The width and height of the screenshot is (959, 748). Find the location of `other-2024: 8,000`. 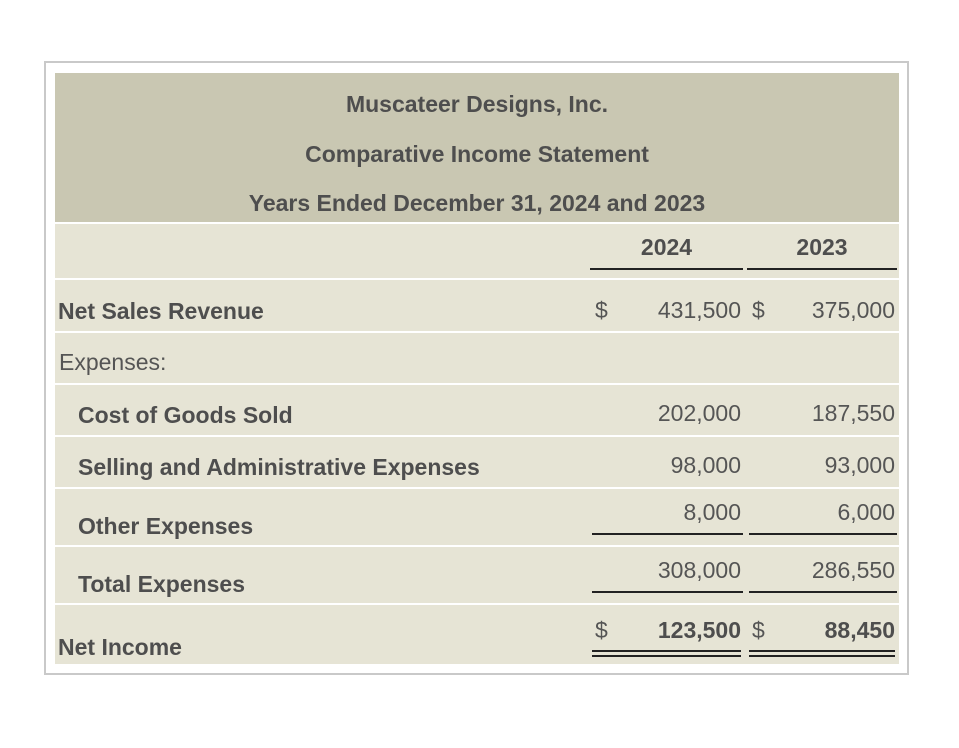

other-2024: 8,000 is located at coordinates (712, 512).